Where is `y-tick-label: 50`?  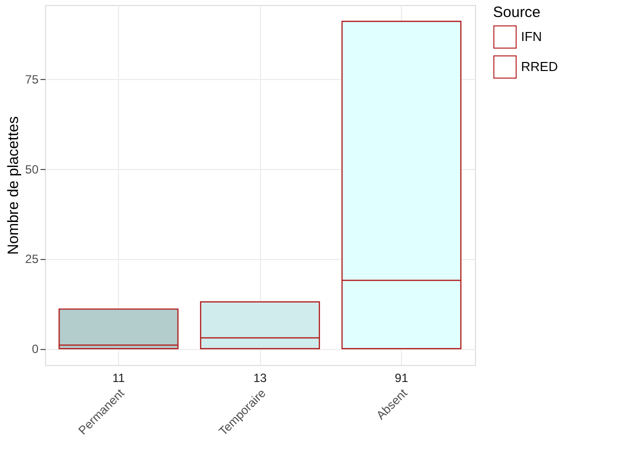
y-tick-label: 50 is located at coordinates (32, 169).